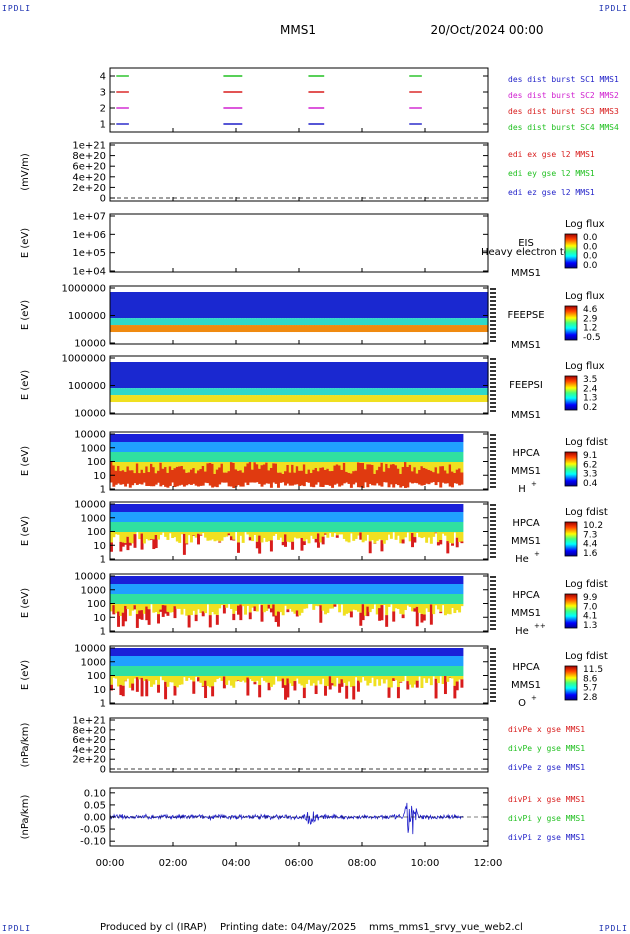  I want to click on time-tick-label: 02:00, so click(173, 863).